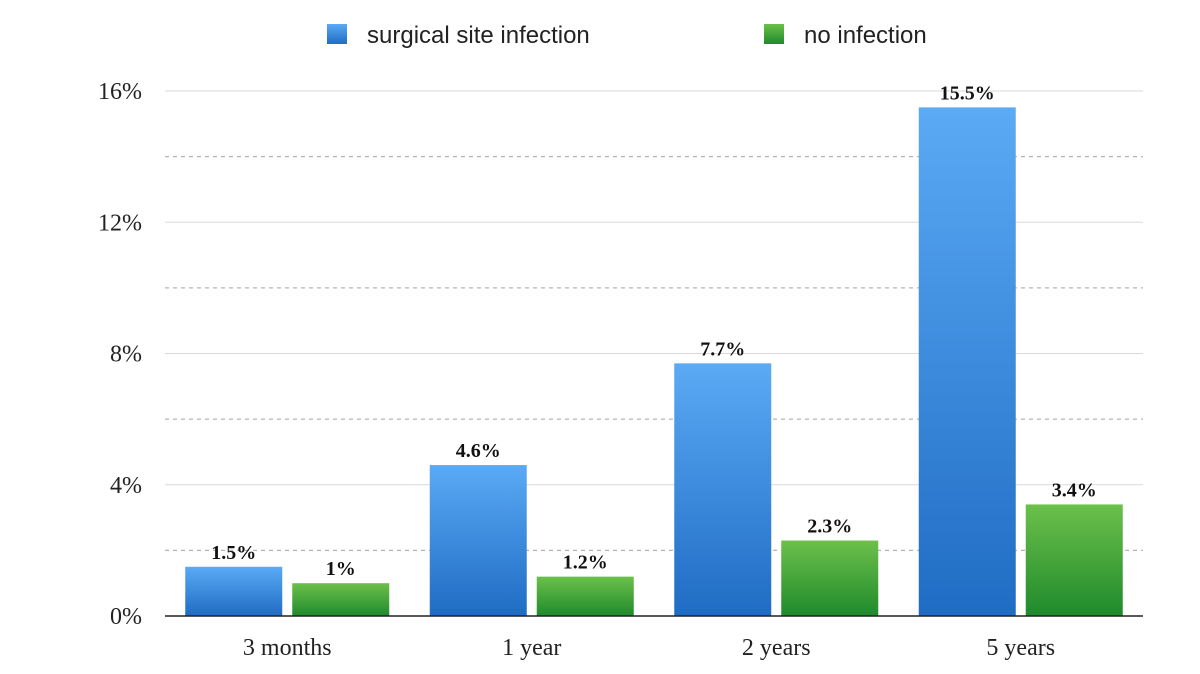  Describe the element at coordinates (829, 527) in the screenshot. I see `data-label: 2.3%` at that location.